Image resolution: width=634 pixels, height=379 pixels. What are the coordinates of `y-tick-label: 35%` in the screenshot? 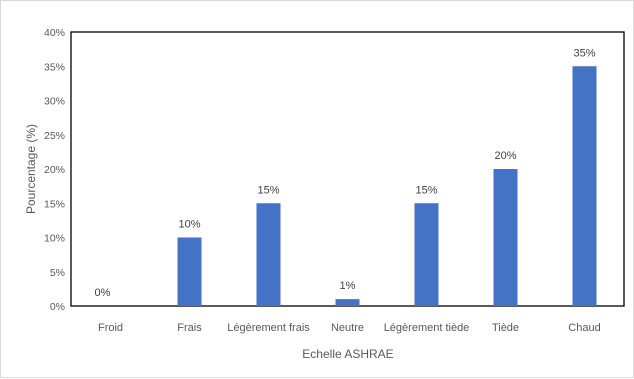 It's located at (54, 67).